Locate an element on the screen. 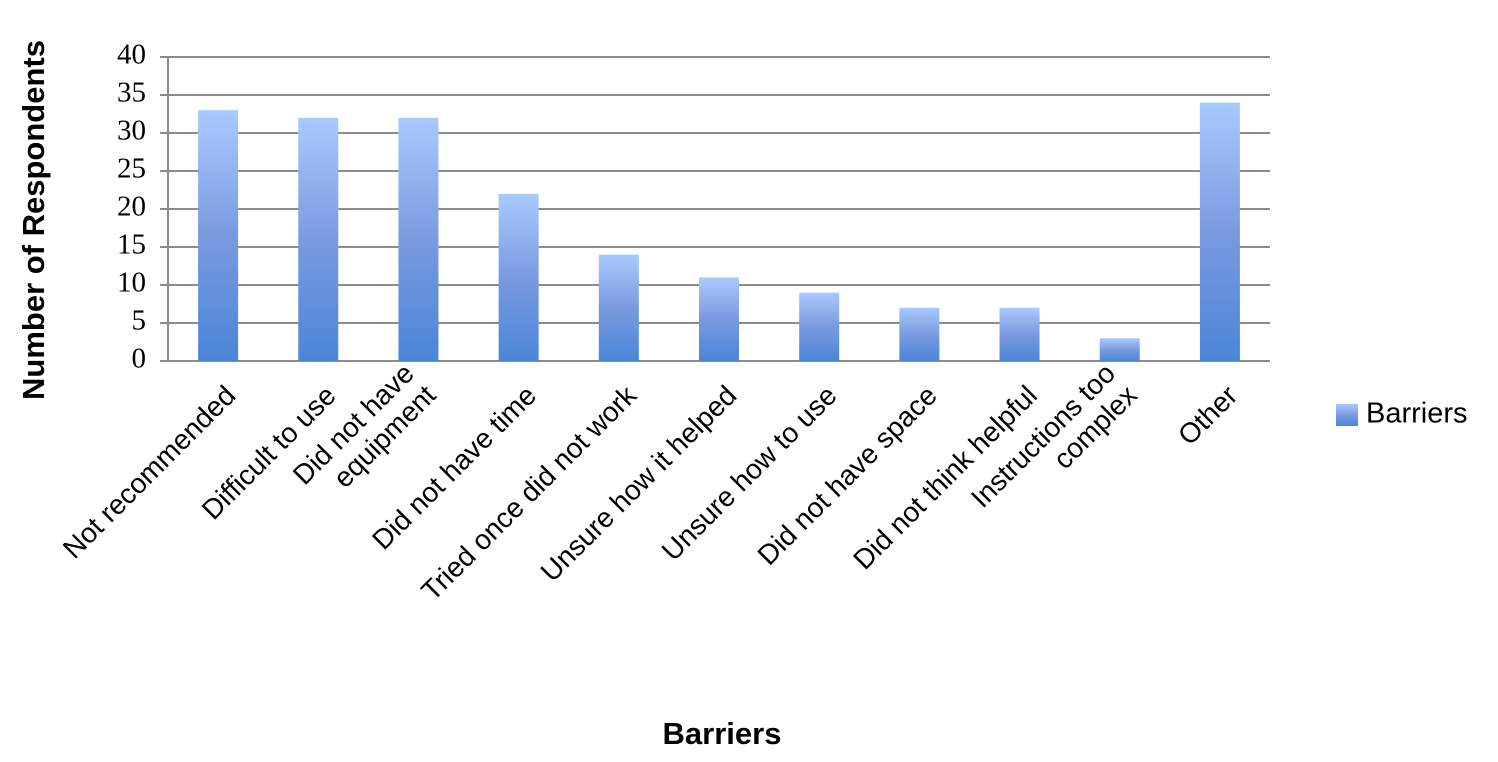 Image resolution: width=1498 pixels, height=762 pixels. y-tick-label: 0 is located at coordinates (139, 359).